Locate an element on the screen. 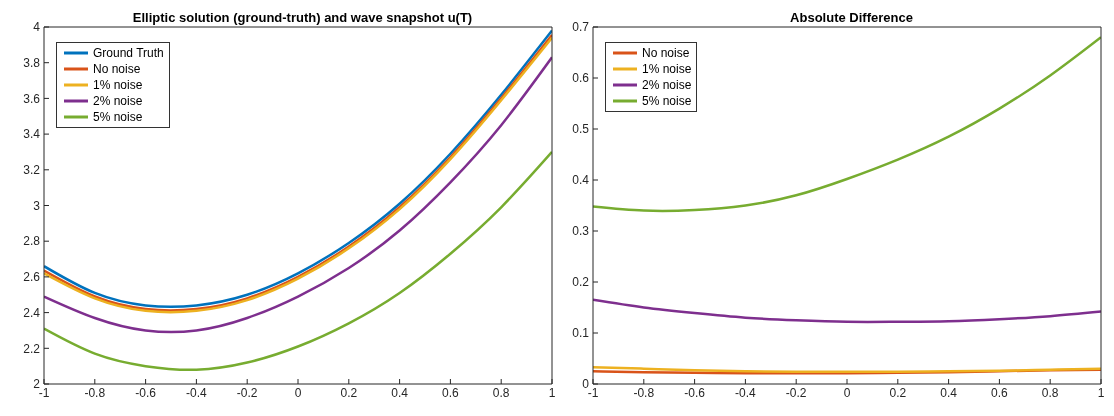 The image size is (1114, 416). y-tick-label: 0.4 is located at coordinates (581, 180).